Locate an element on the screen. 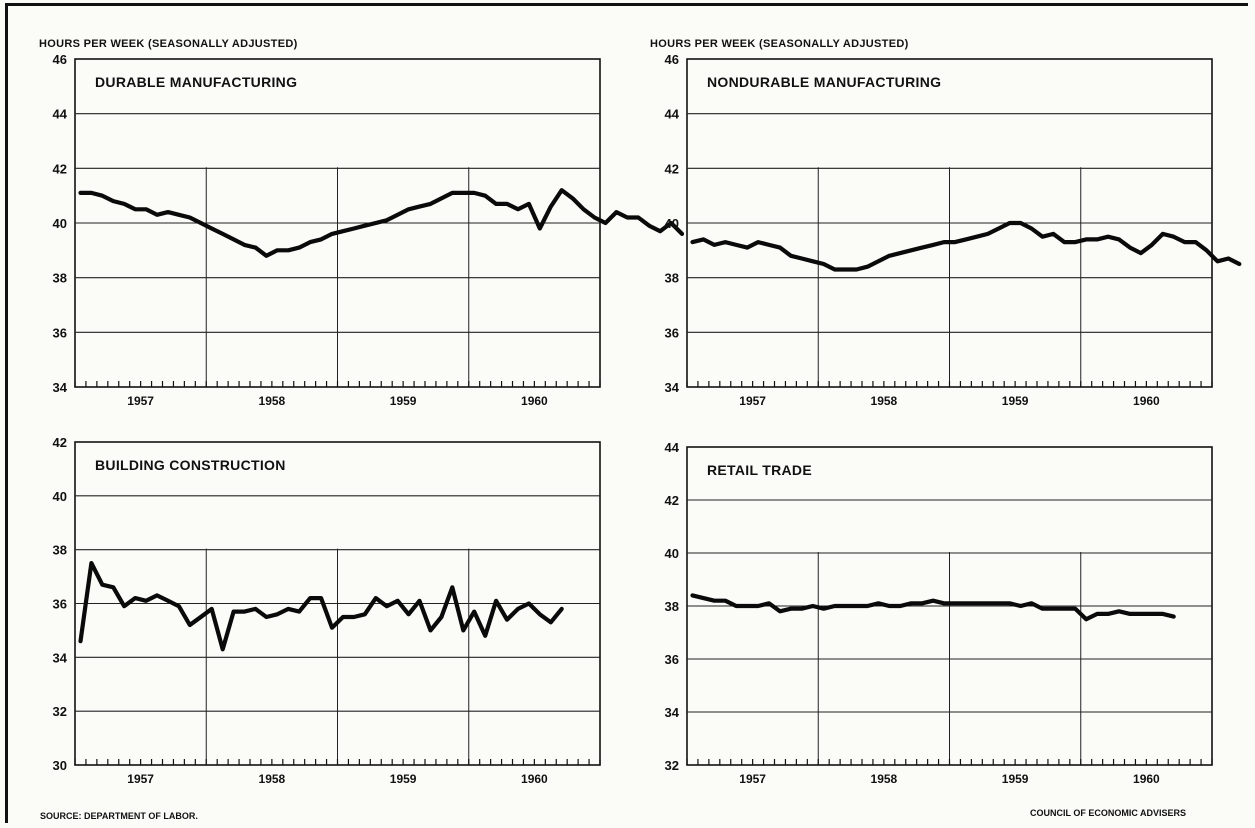 The height and width of the screenshot is (828, 1255). chart-title: RETAIL TRADE is located at coordinates (759, 470).